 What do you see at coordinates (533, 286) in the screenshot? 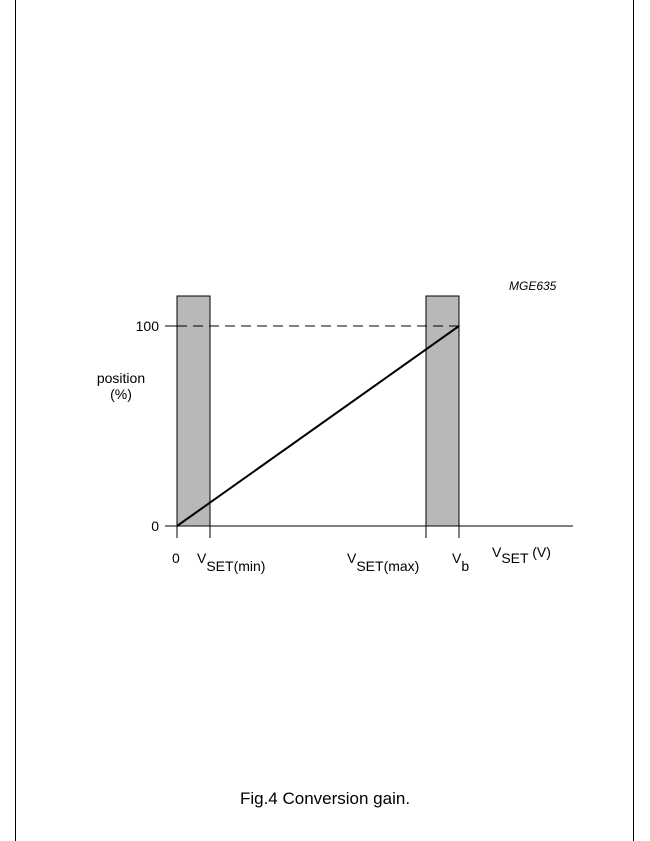
I see `figure-code: MGE635` at bounding box center [533, 286].